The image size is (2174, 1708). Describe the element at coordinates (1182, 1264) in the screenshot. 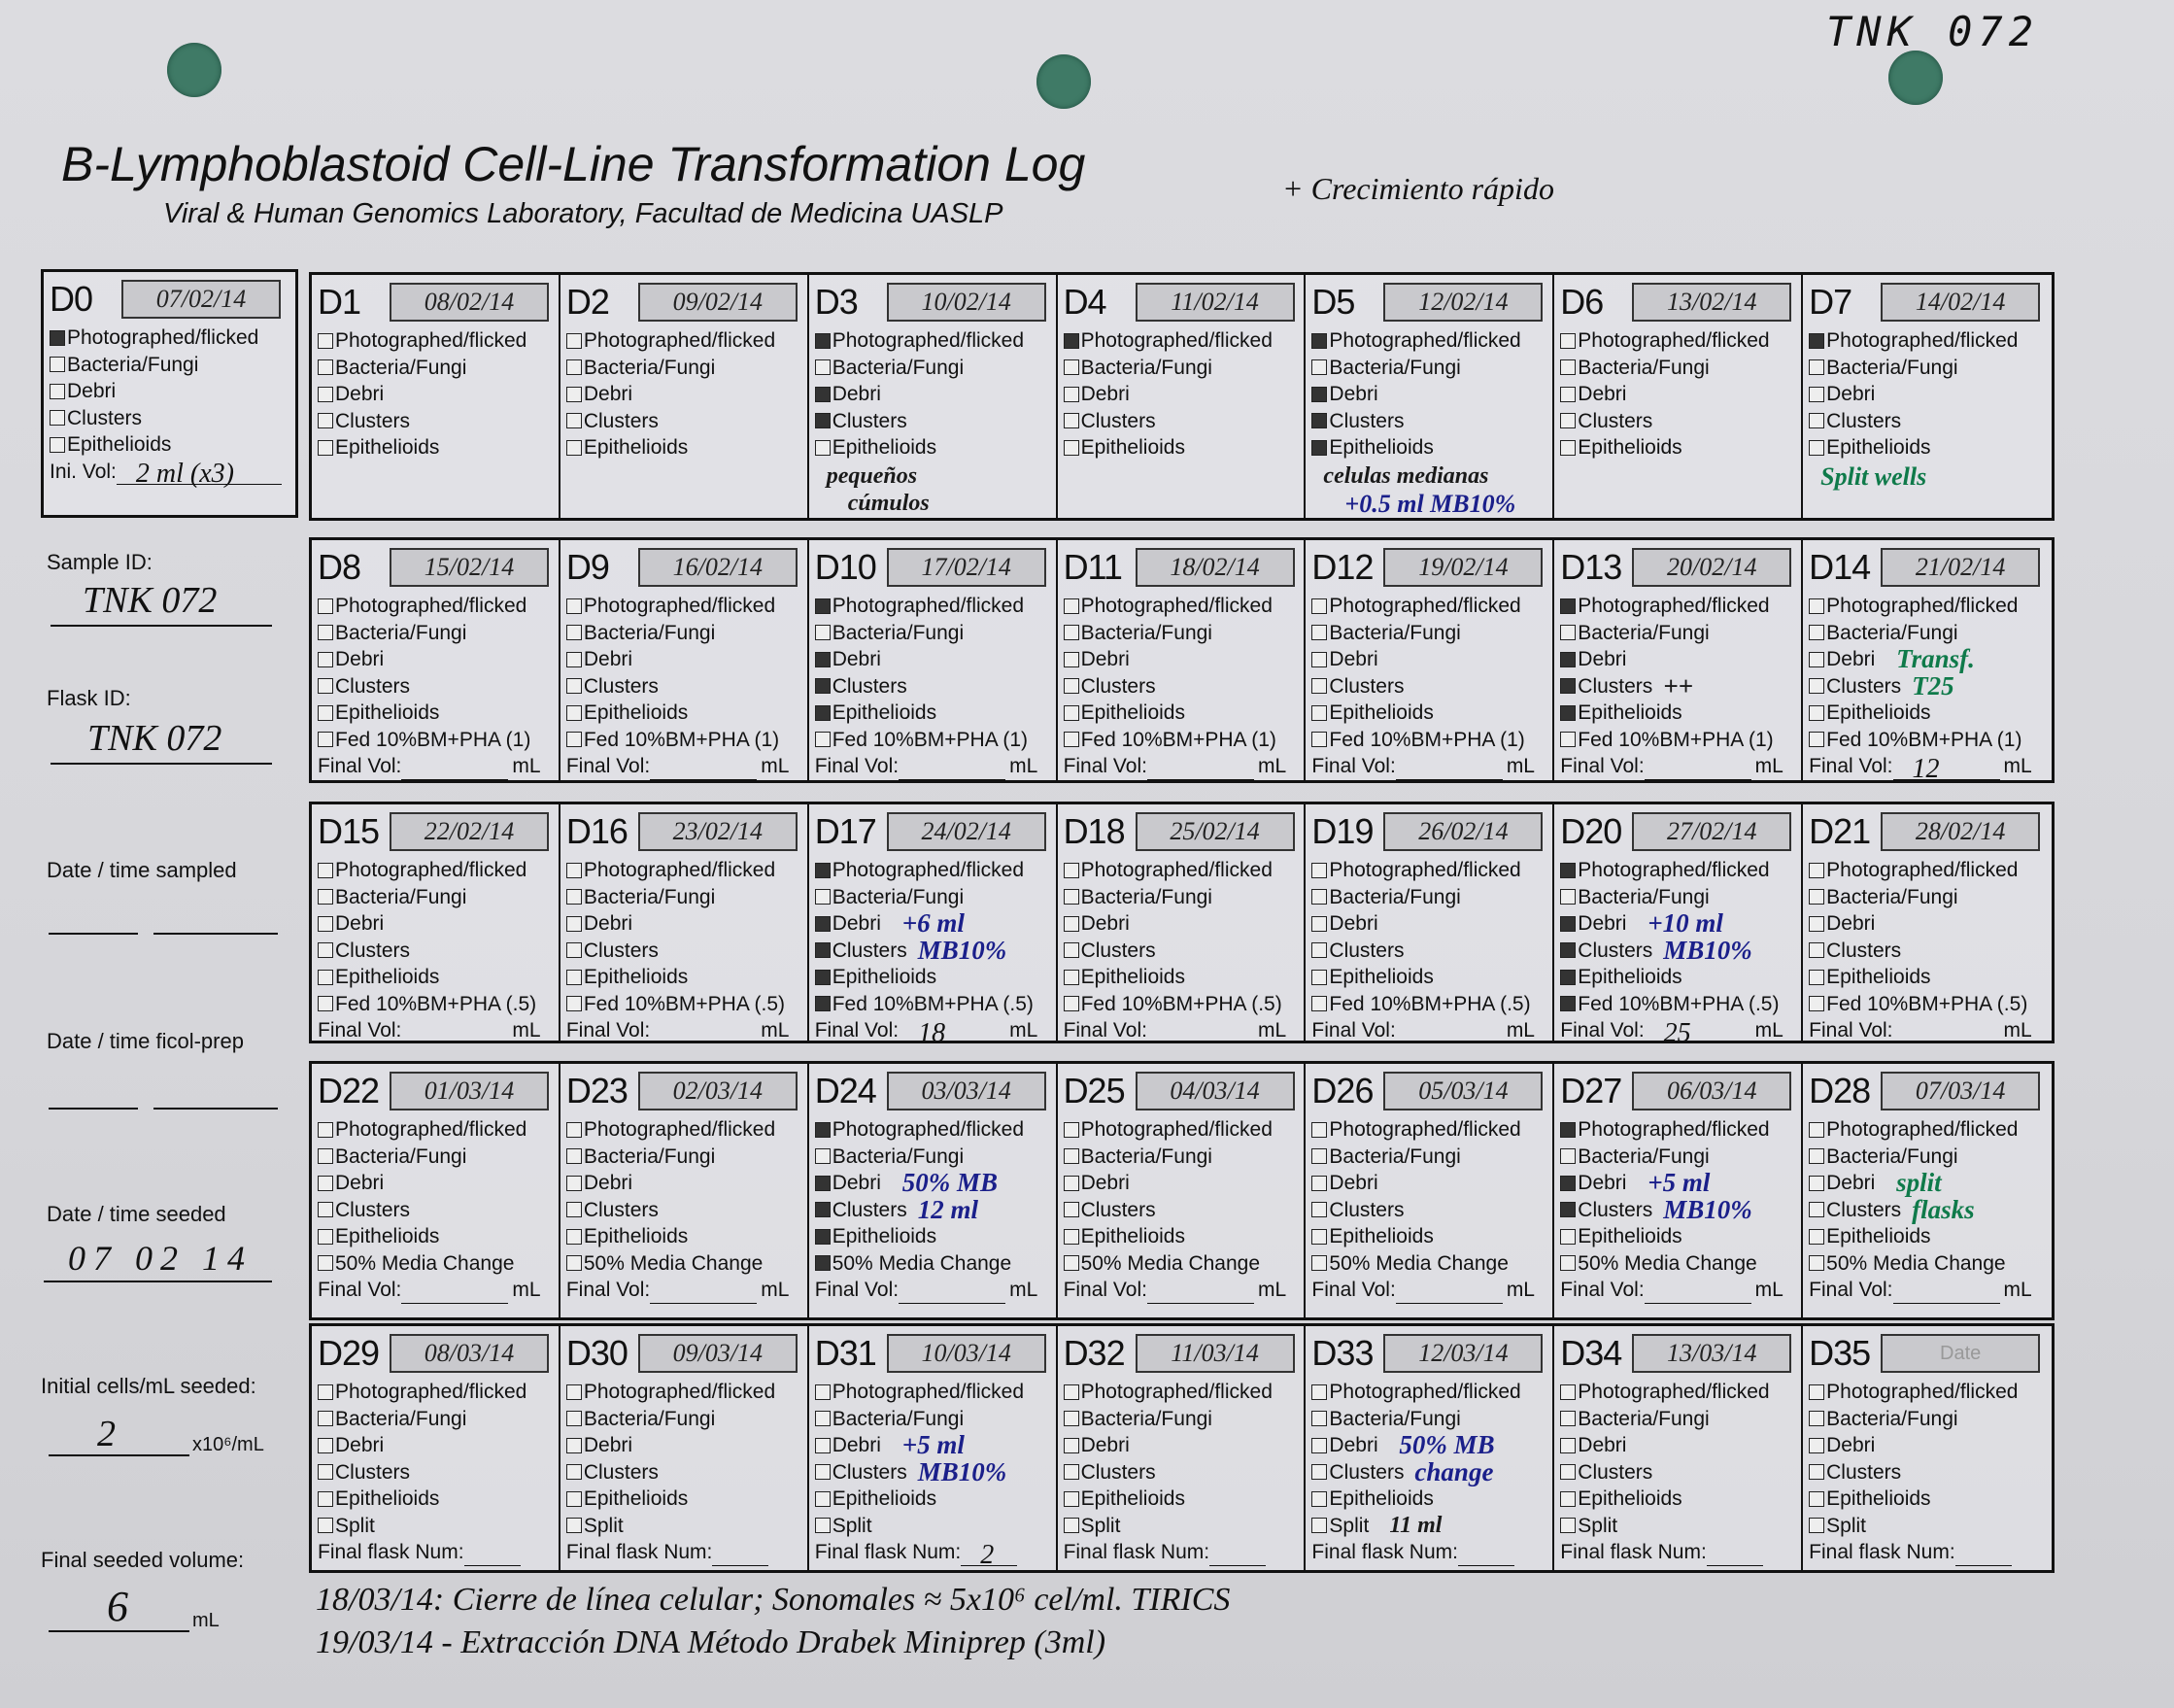

I see `checklist-item: 50% Media Change` at that location.